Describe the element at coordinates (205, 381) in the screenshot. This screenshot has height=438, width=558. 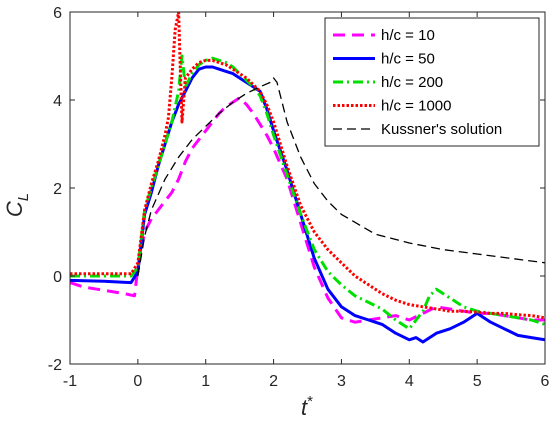
I see `x-tick-label: 1` at that location.